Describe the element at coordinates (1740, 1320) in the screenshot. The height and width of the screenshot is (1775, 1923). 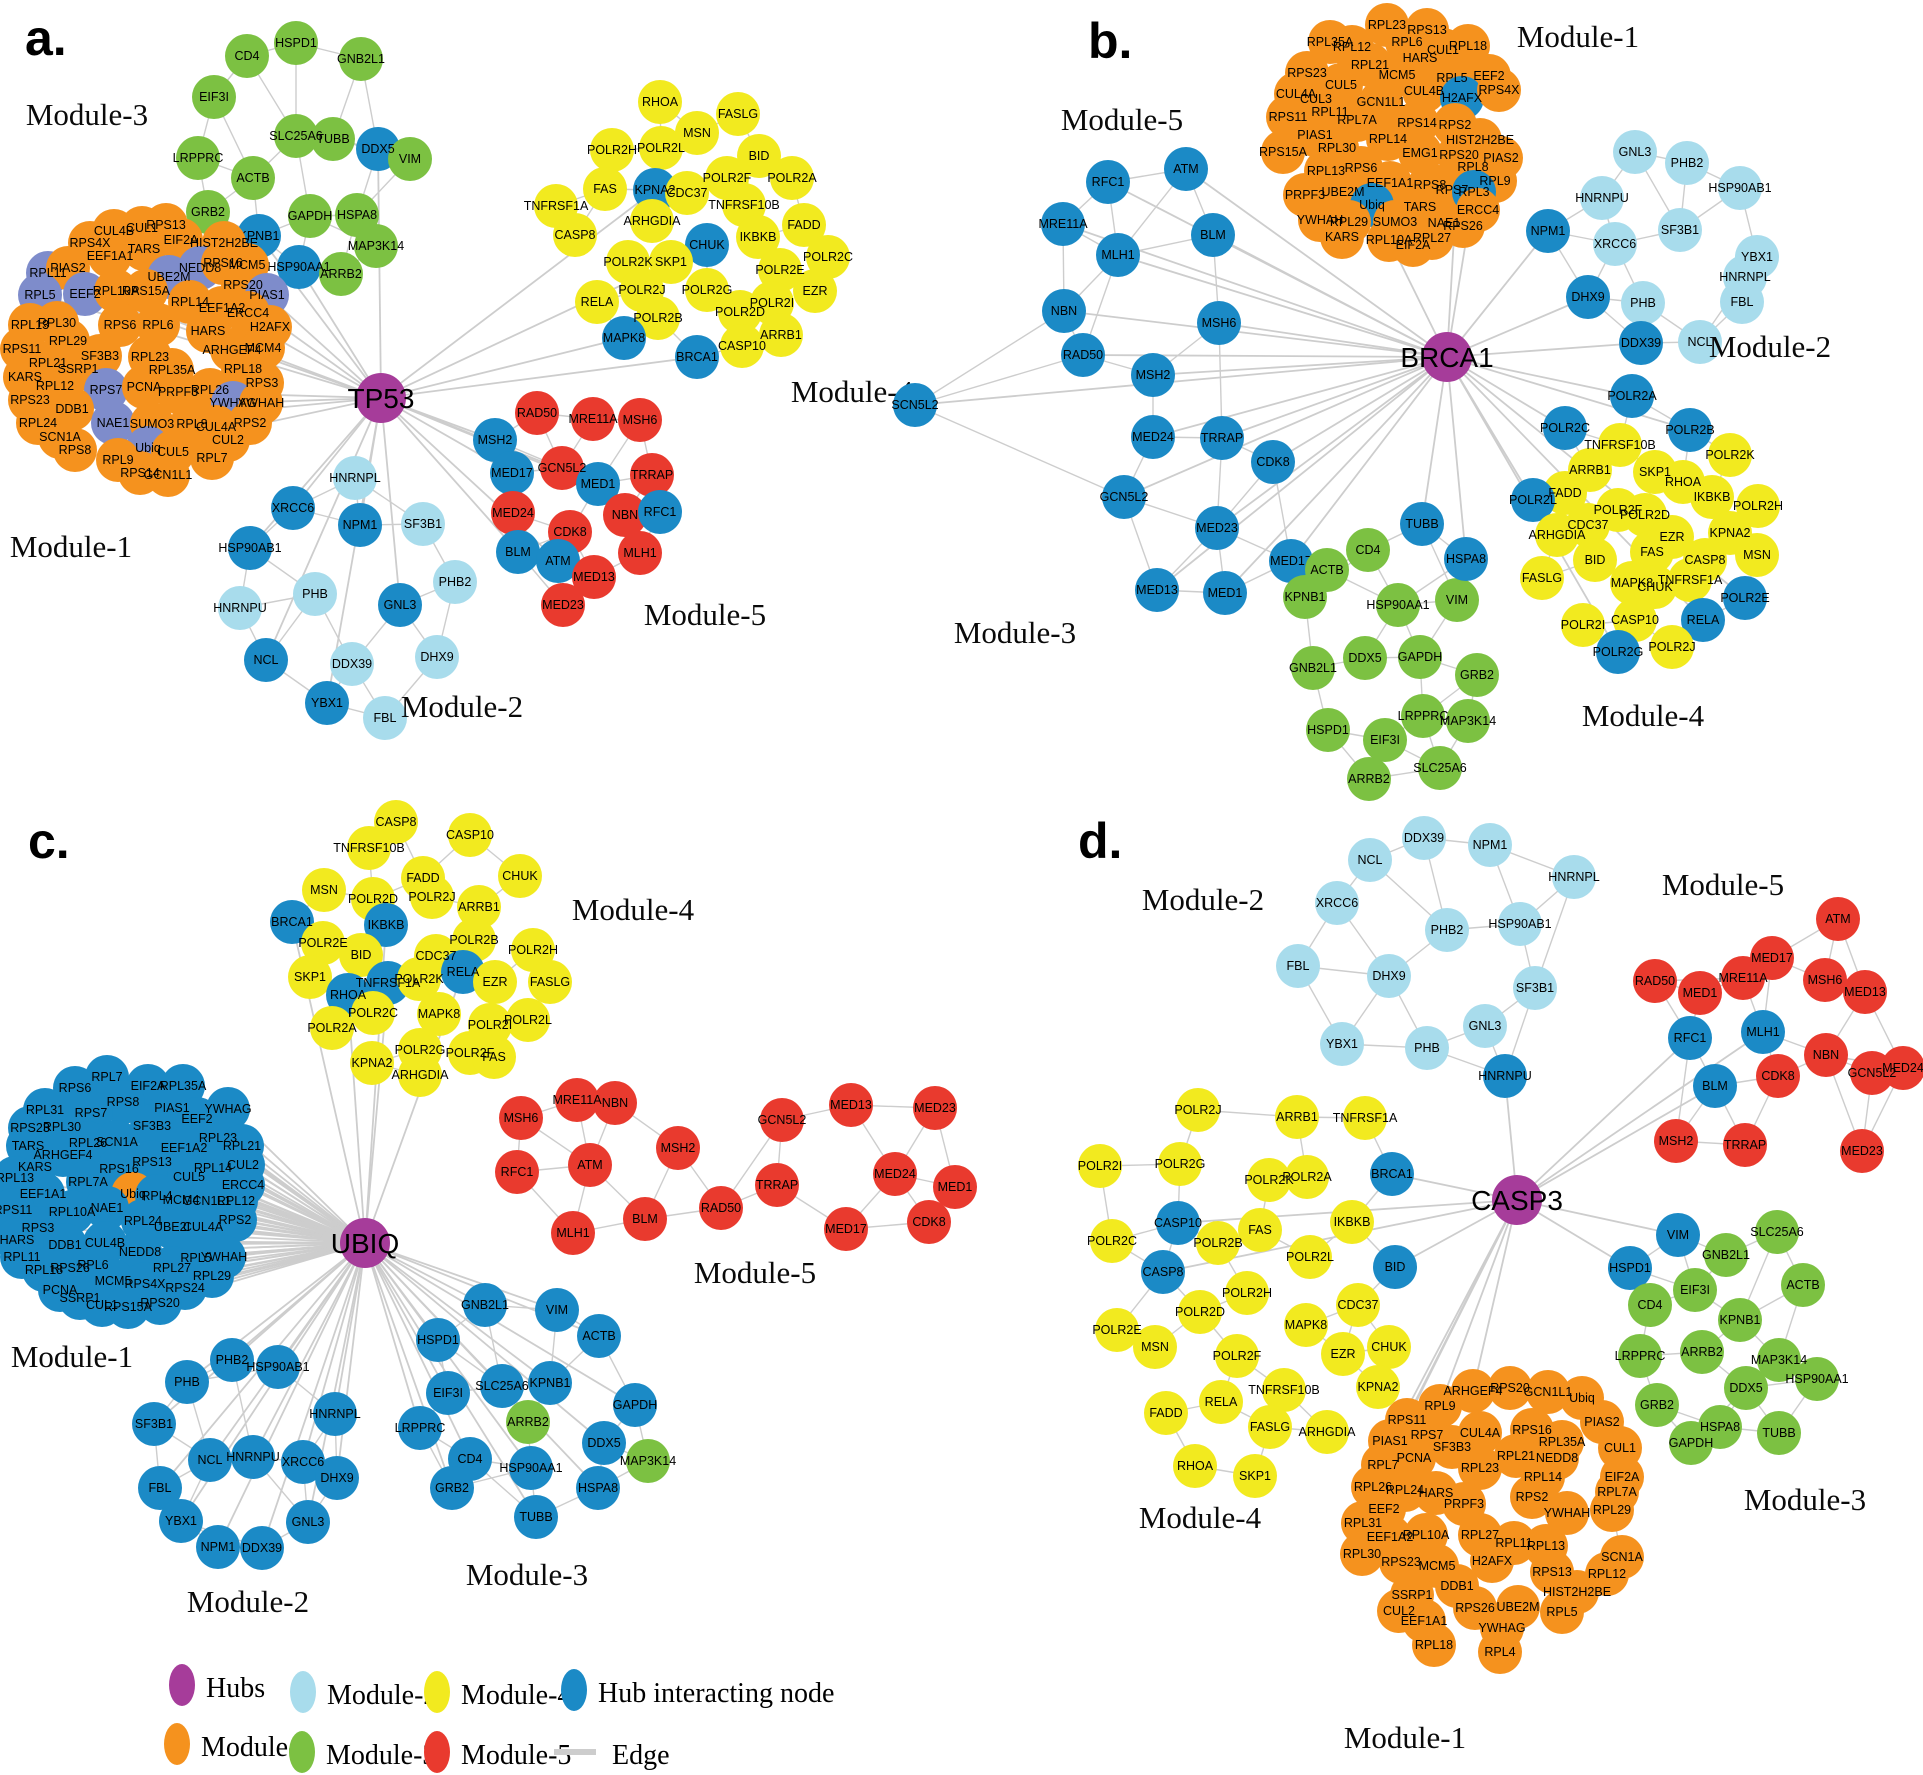
I see `node-kpnb1` at that location.